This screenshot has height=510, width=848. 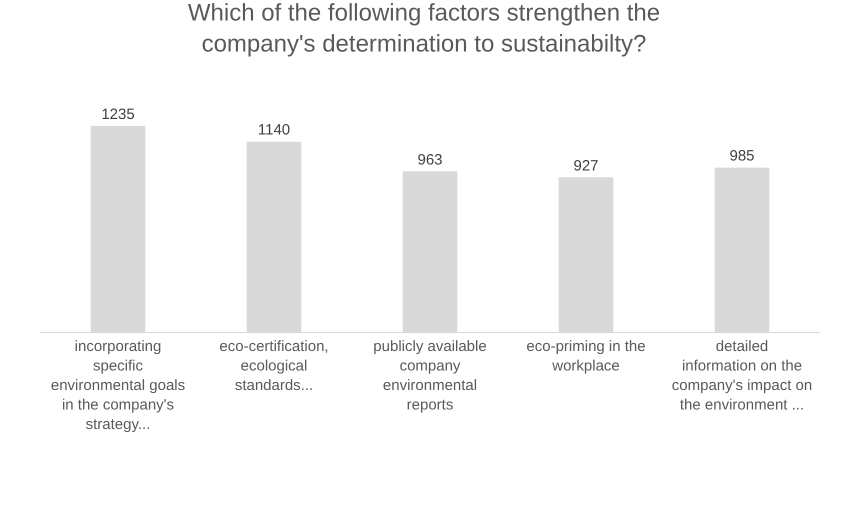 I want to click on x-tick-label: eco-priming in the workplace, so click(x=586, y=356).